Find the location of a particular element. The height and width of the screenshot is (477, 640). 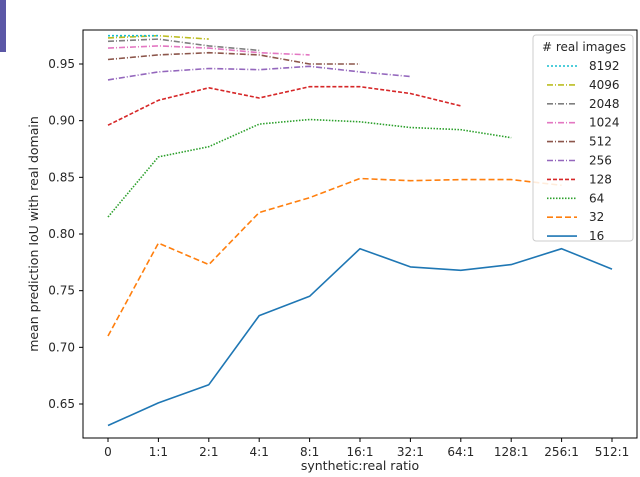

x-tick-label: 4:1 is located at coordinates (259, 452).